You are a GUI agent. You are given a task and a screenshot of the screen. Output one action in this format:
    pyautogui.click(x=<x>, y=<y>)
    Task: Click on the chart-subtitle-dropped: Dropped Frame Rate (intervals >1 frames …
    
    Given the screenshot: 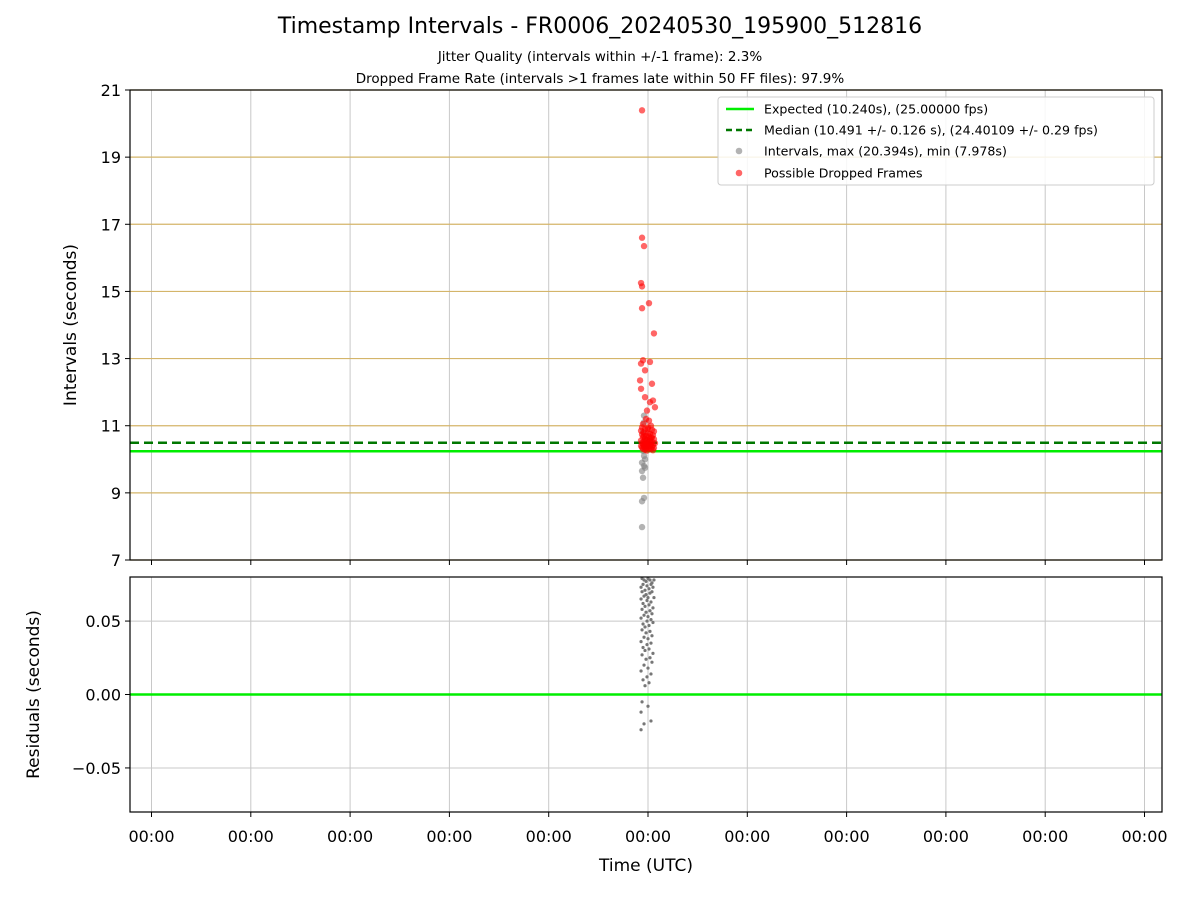 What is the action you would take?
    pyautogui.click(x=600, y=79)
    